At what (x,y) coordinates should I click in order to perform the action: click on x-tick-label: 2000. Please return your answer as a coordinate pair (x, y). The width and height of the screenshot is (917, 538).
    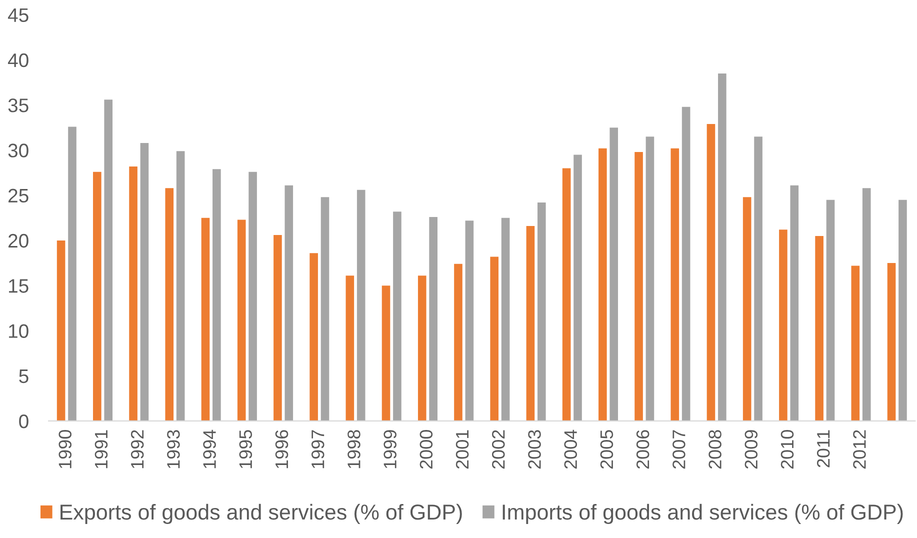
    Looking at the image, I should click on (426, 449).